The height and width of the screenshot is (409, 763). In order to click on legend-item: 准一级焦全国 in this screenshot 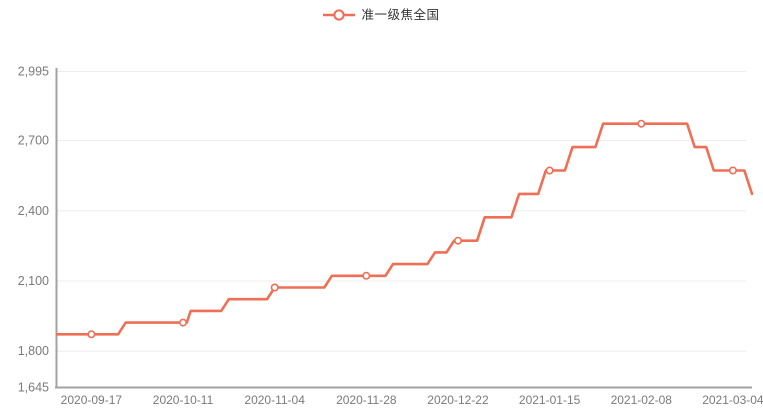, I will do `click(381, 15)`.